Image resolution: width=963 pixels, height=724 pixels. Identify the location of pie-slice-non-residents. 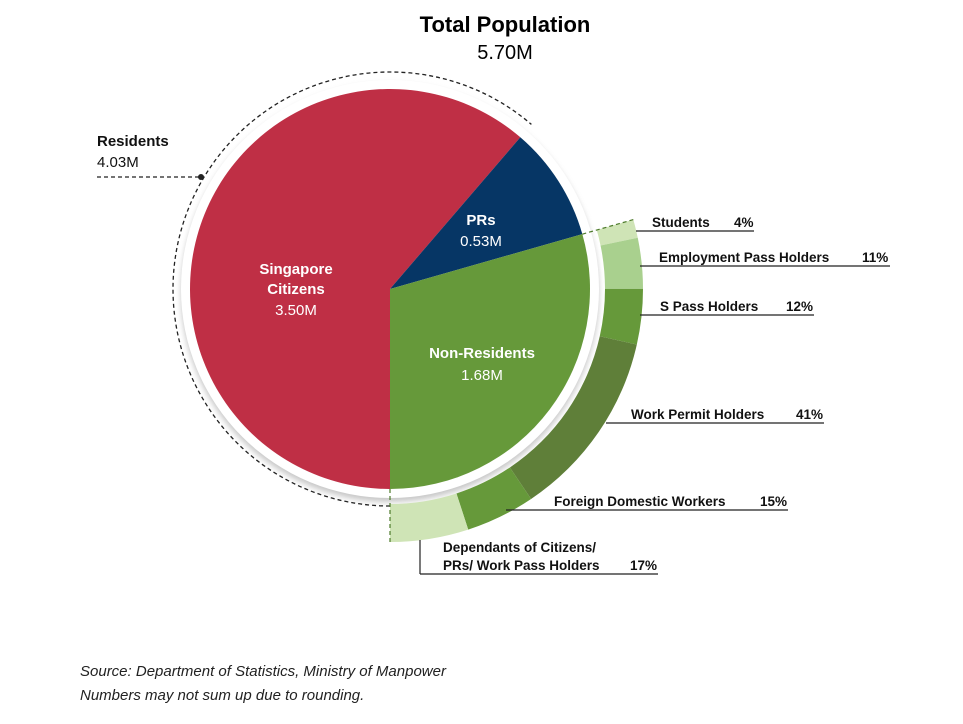
(490, 361).